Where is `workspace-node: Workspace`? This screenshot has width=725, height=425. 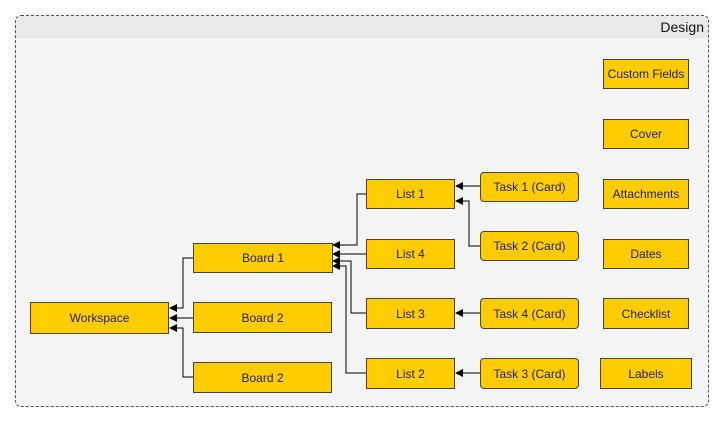 workspace-node: Workspace is located at coordinates (99, 318).